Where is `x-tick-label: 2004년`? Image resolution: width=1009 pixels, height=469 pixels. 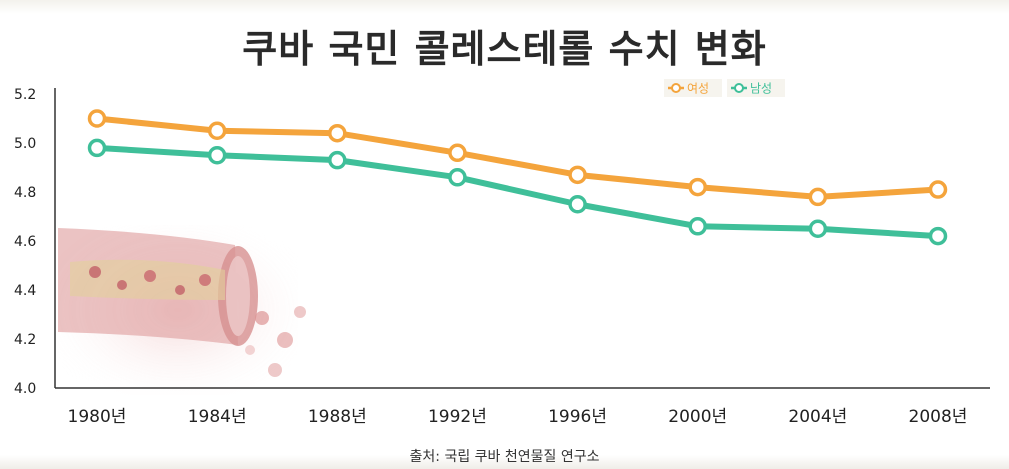 x-tick-label: 2004년 is located at coordinates (817, 417).